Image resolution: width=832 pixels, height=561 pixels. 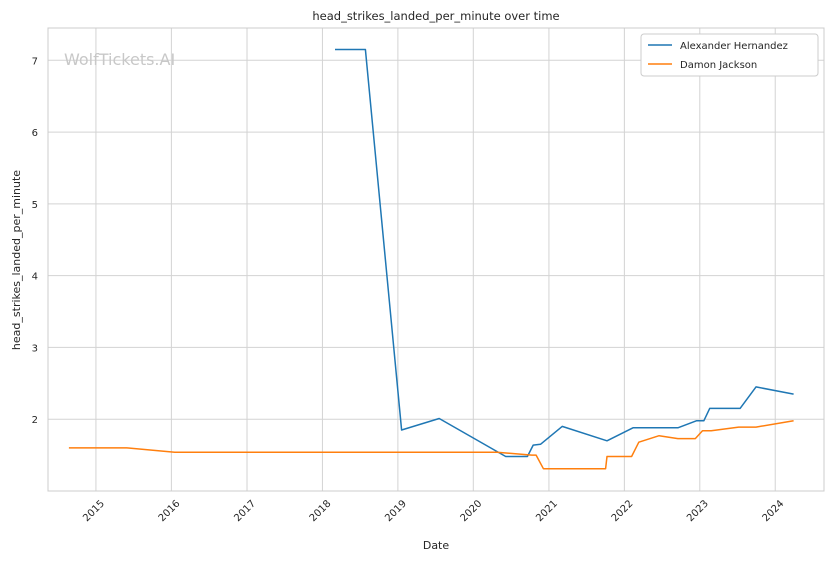 What do you see at coordinates (436, 545) in the screenshot?
I see `x-axis-label: Date` at bounding box center [436, 545].